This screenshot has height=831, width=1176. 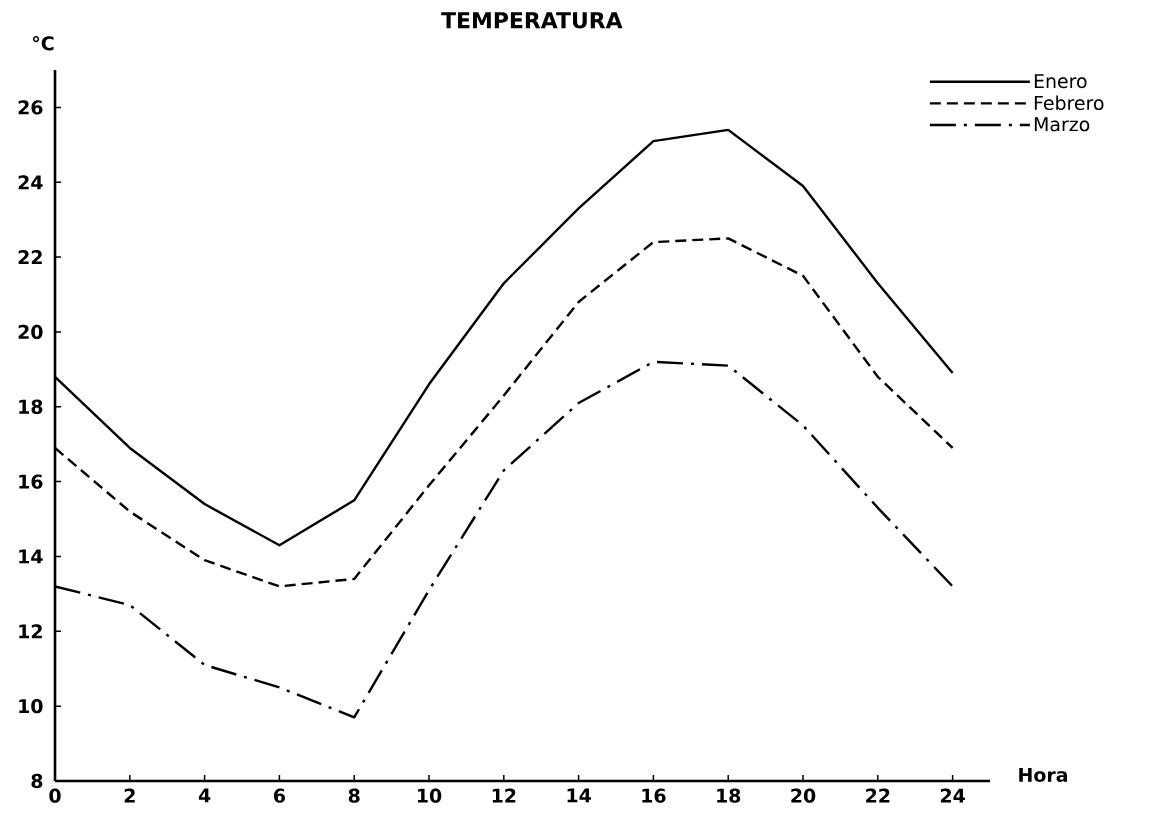 I want to click on y-axis-title: °C, so click(x=43, y=43).